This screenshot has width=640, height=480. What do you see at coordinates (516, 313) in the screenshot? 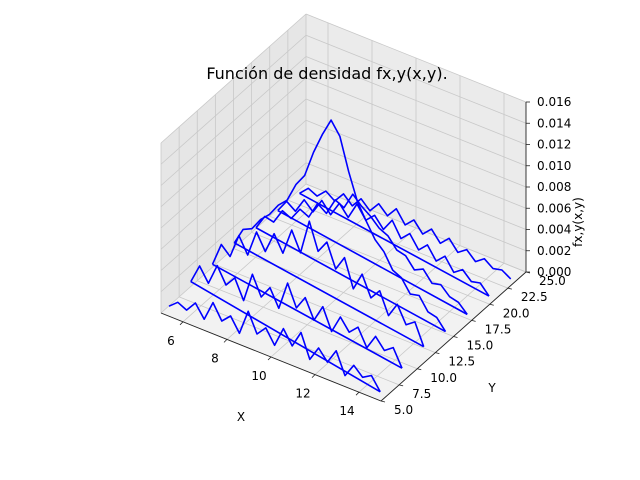
I see `y-tick-label: 20.0` at bounding box center [516, 313].